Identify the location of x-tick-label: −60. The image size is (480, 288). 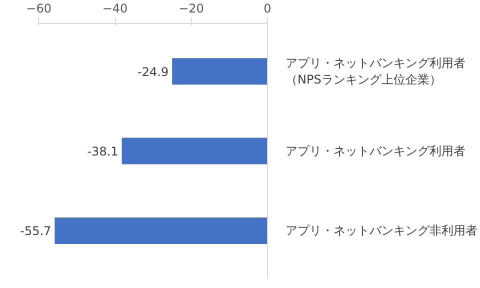
(39, 9).